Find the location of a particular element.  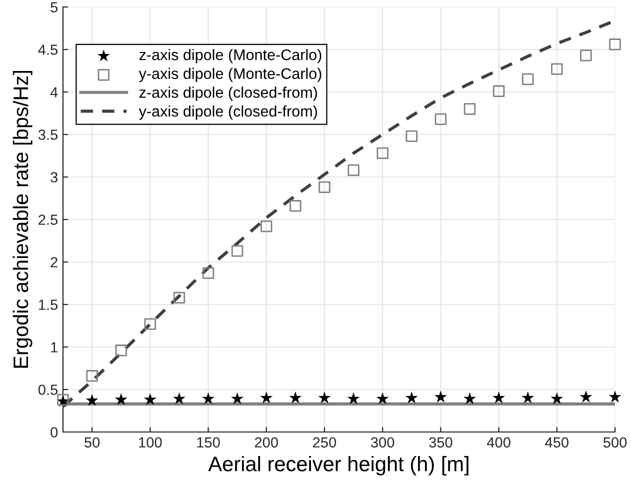

x-tick-label: 450 is located at coordinates (556, 442).